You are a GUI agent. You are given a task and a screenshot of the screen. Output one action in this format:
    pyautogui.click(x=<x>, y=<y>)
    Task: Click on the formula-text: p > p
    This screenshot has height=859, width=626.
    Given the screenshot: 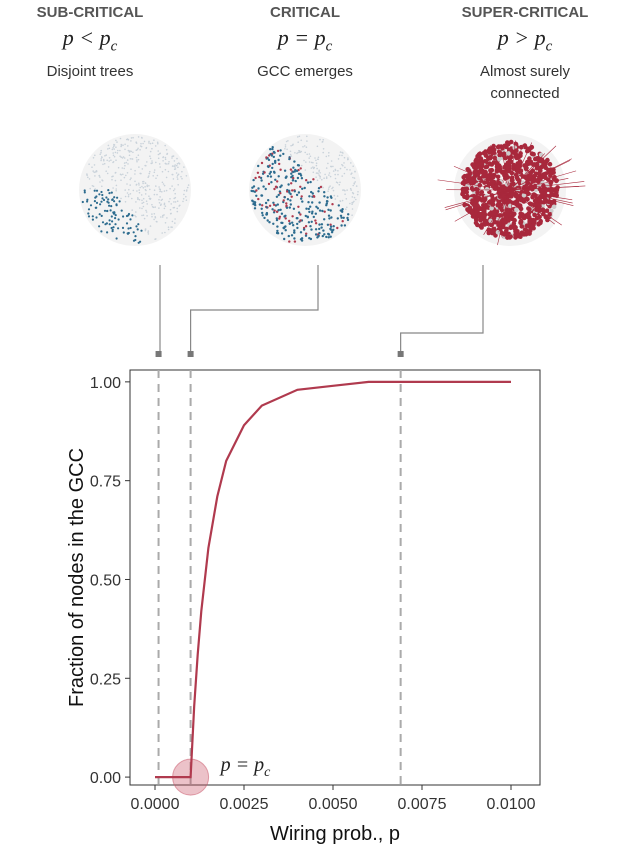 What is the action you would take?
    pyautogui.click(x=521, y=37)
    